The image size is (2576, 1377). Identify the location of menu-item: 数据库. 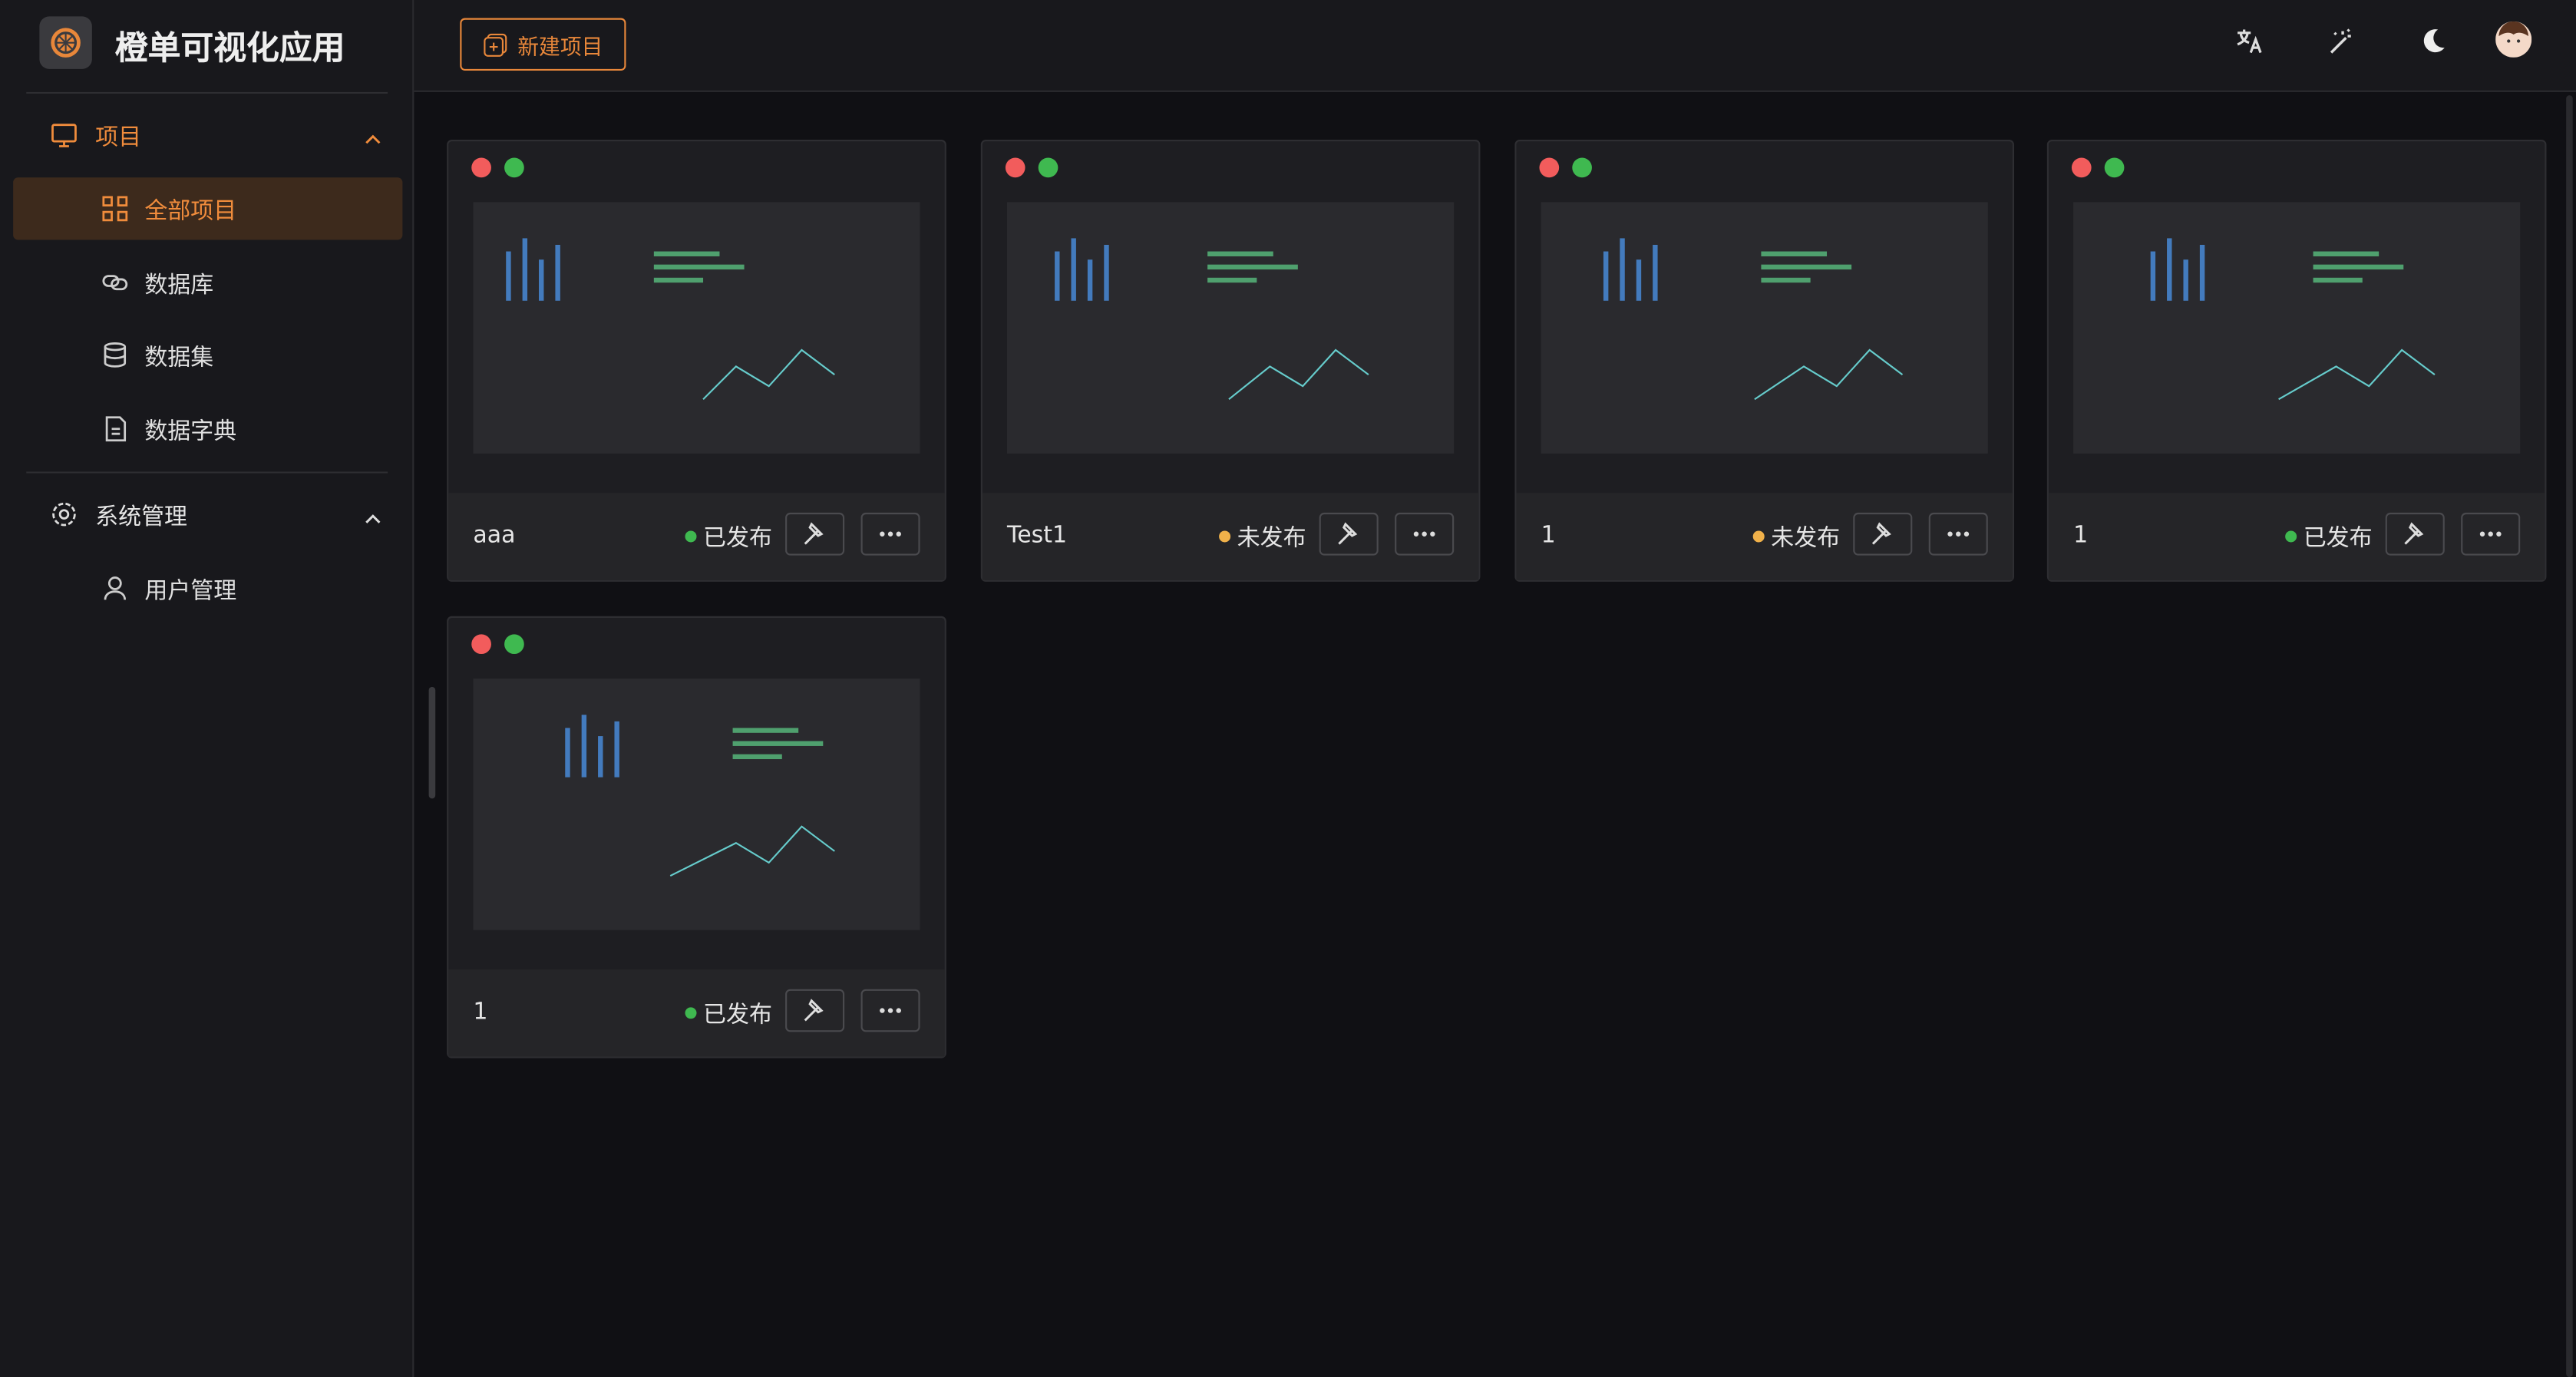
(179, 285).